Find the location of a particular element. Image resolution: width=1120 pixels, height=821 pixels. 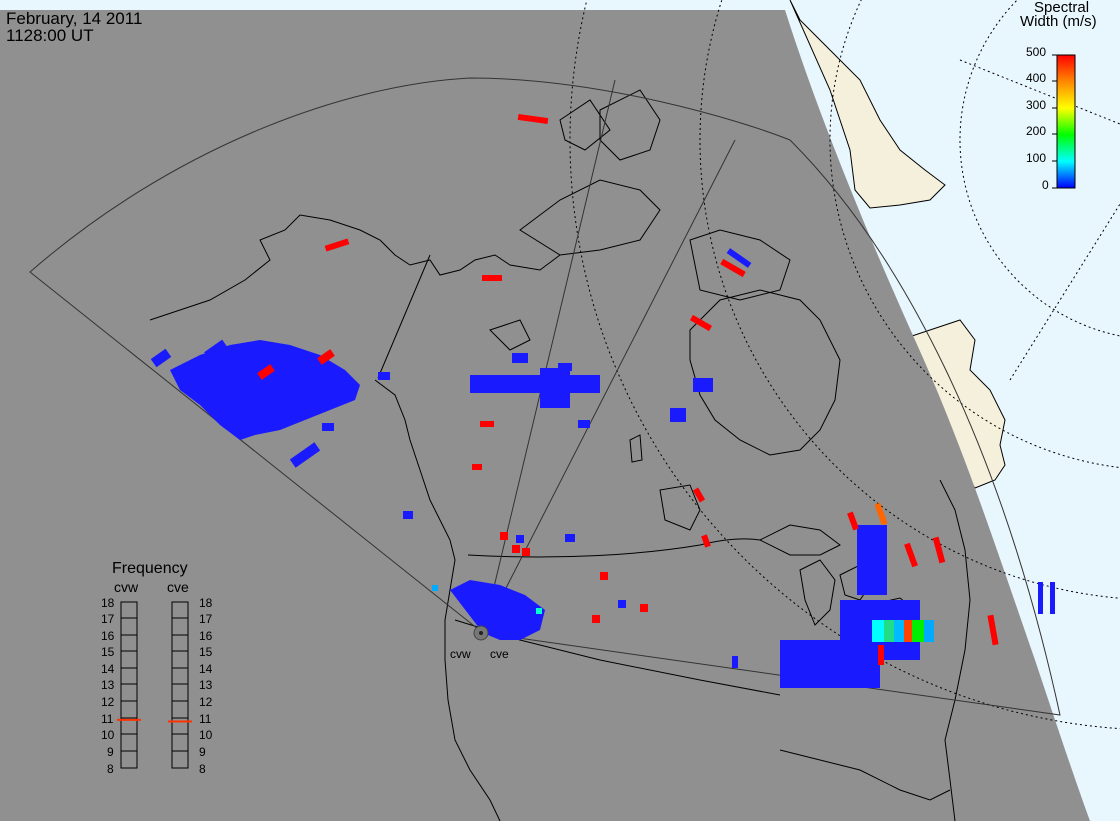

greenland-day-land is located at coordinates (867, 104).